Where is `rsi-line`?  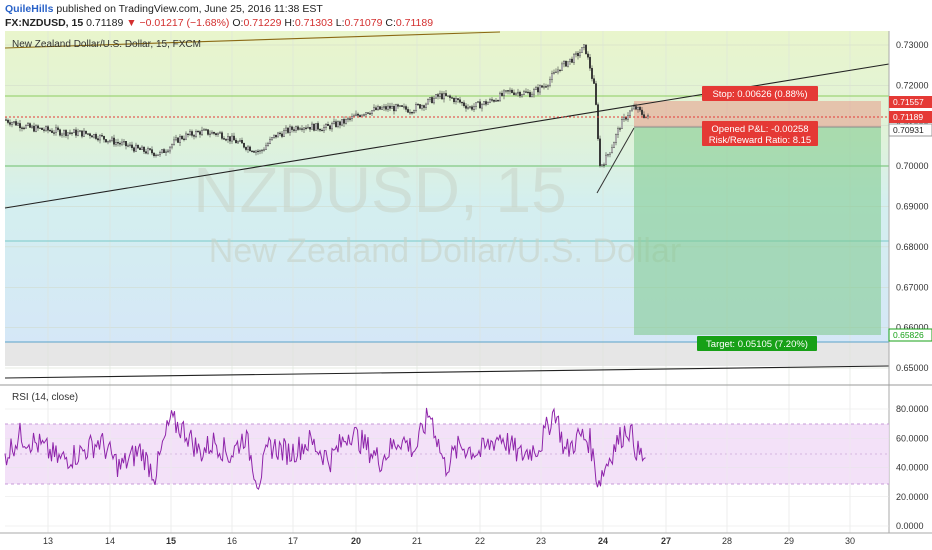
rsi-line is located at coordinates (325, 448).